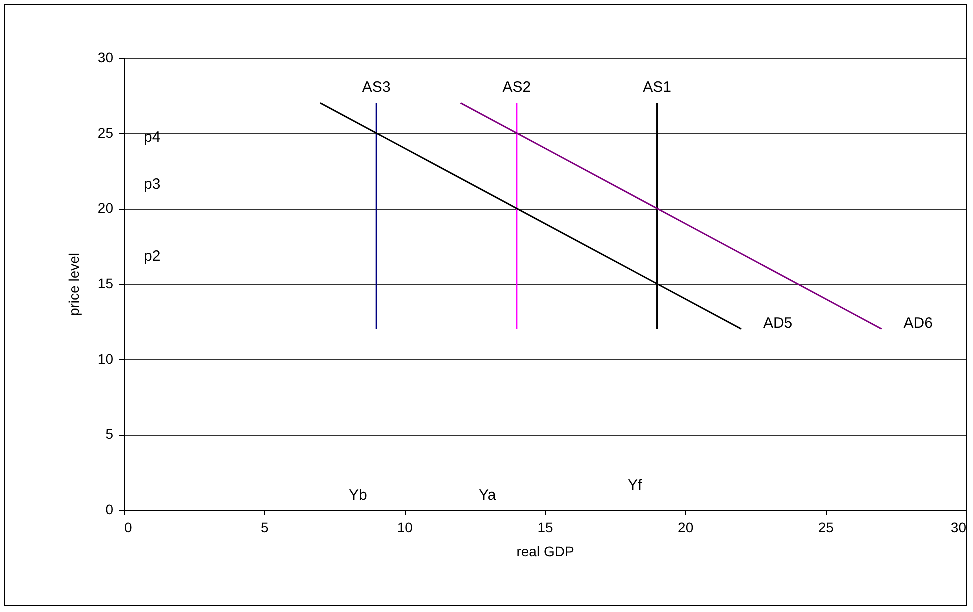 The height and width of the screenshot is (612, 973). What do you see at coordinates (517, 87) in the screenshot?
I see `series-label: AS2` at bounding box center [517, 87].